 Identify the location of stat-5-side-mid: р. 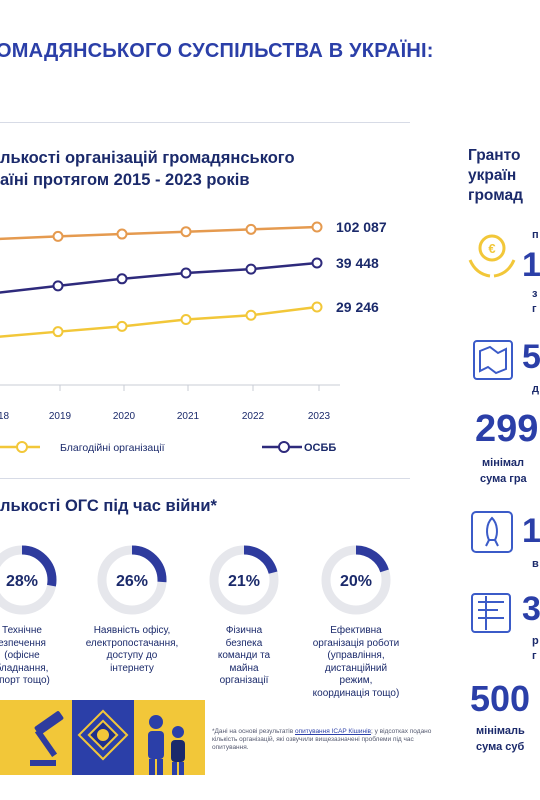
(535, 641).